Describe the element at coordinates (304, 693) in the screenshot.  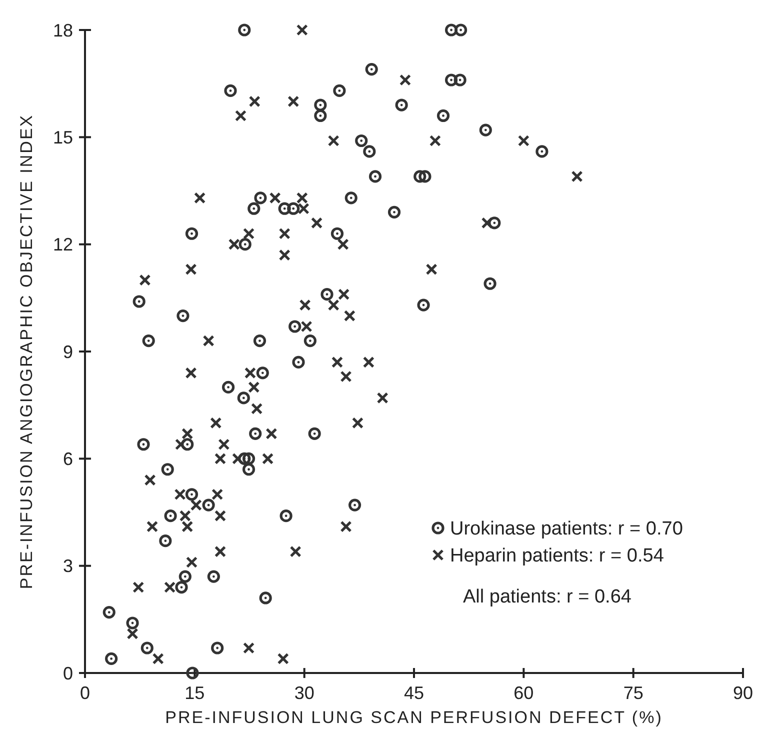
I see `x-tick-label: 30` at that location.